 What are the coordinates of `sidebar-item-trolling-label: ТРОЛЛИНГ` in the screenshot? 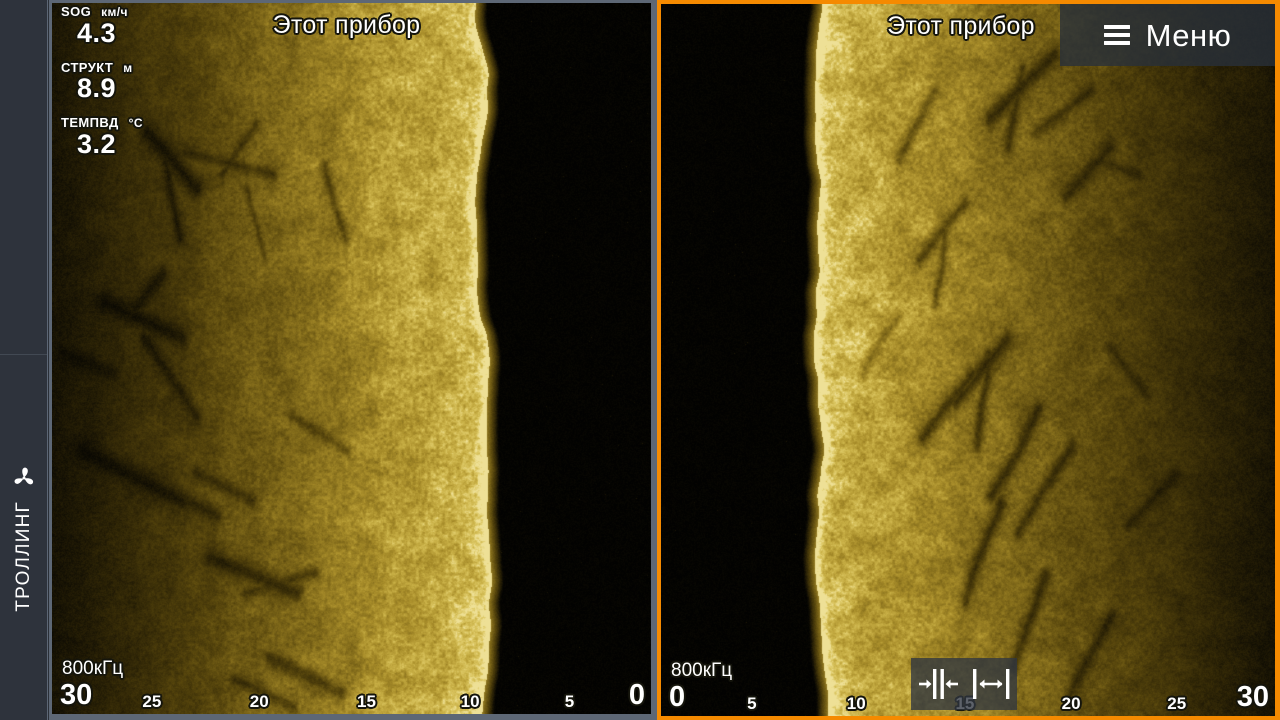 It's located at (23, 556).